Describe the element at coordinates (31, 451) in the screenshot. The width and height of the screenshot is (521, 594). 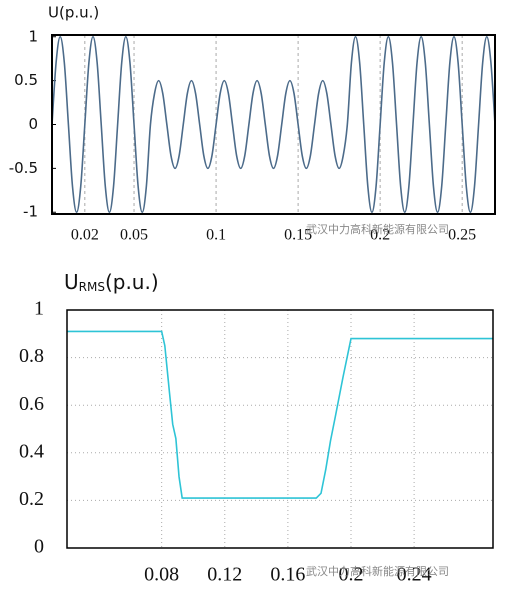
I see `y-tick-label: 0.4` at that location.